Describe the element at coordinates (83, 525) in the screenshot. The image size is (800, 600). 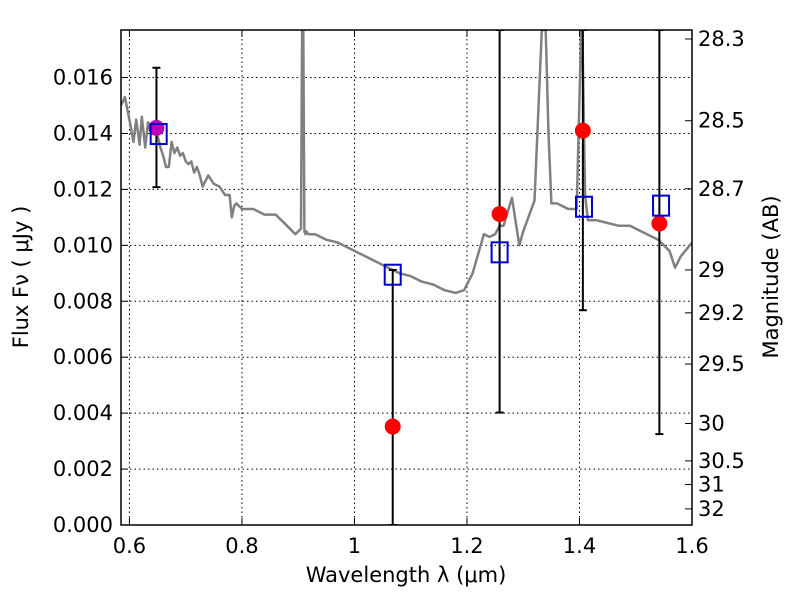
I see `y-tick-label: 0.000` at that location.